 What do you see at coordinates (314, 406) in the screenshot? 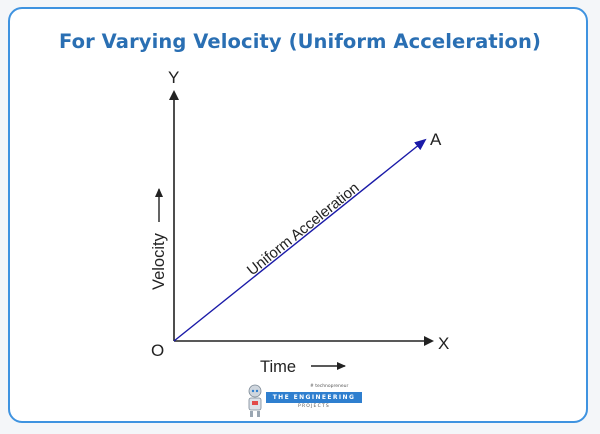
I see `logo-sub-text: PROJECTS` at bounding box center [314, 406].